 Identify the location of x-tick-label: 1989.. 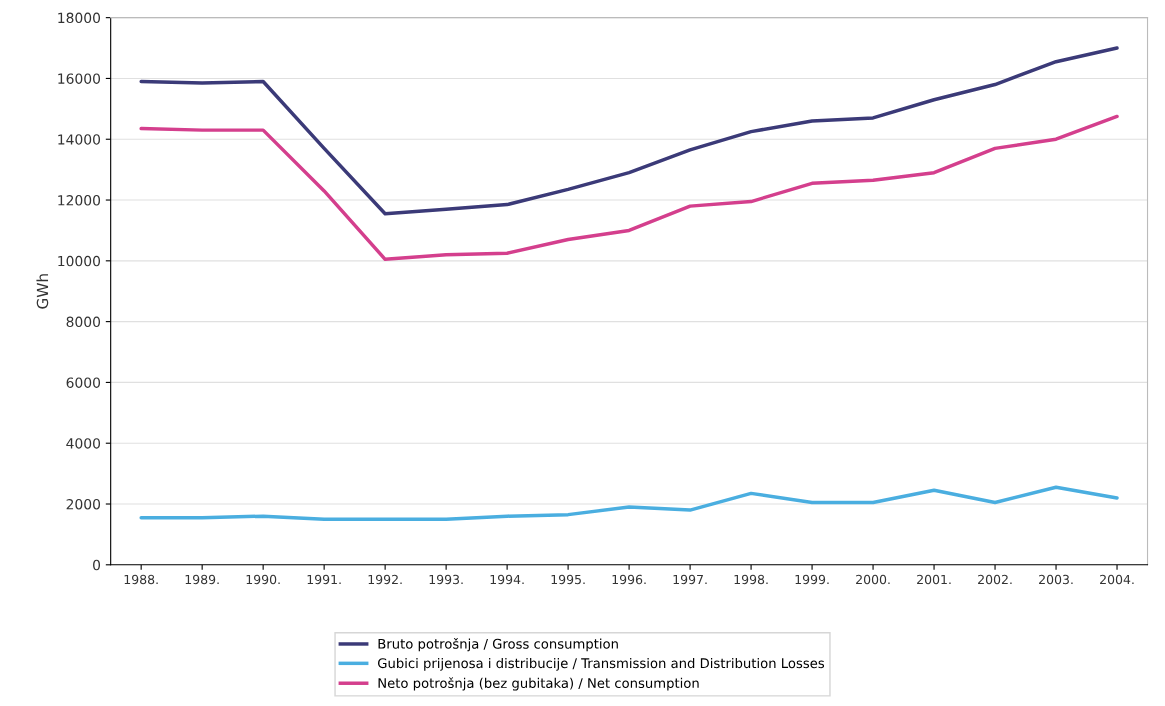
(202, 579).